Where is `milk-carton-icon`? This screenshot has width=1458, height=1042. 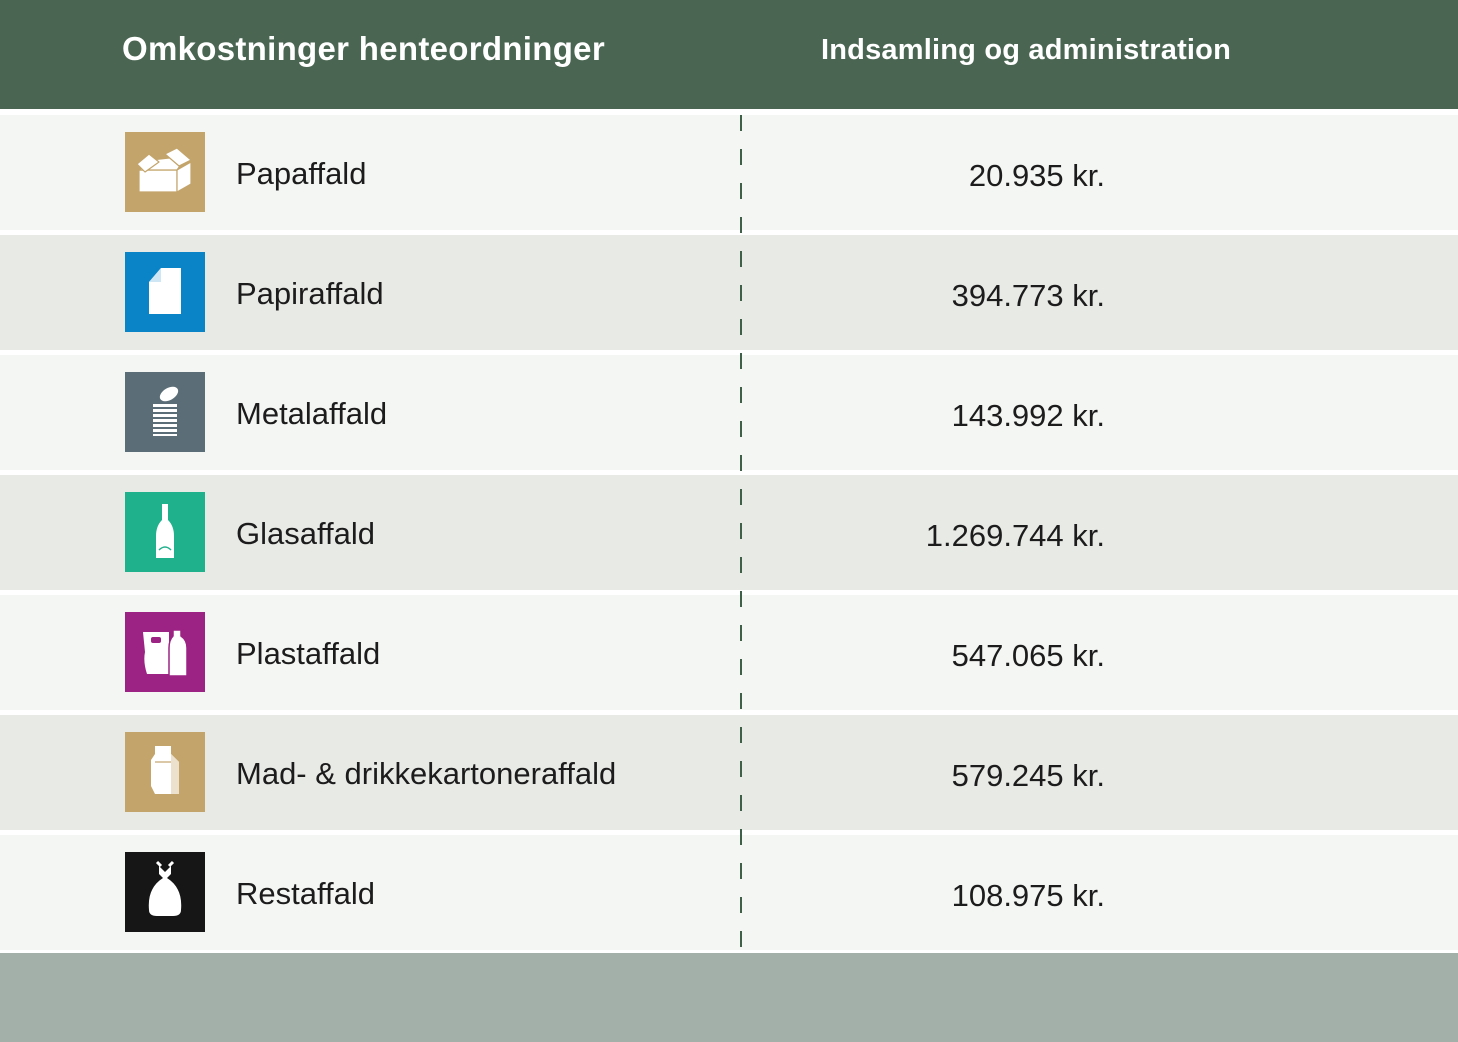 milk-carton-icon is located at coordinates (165, 772).